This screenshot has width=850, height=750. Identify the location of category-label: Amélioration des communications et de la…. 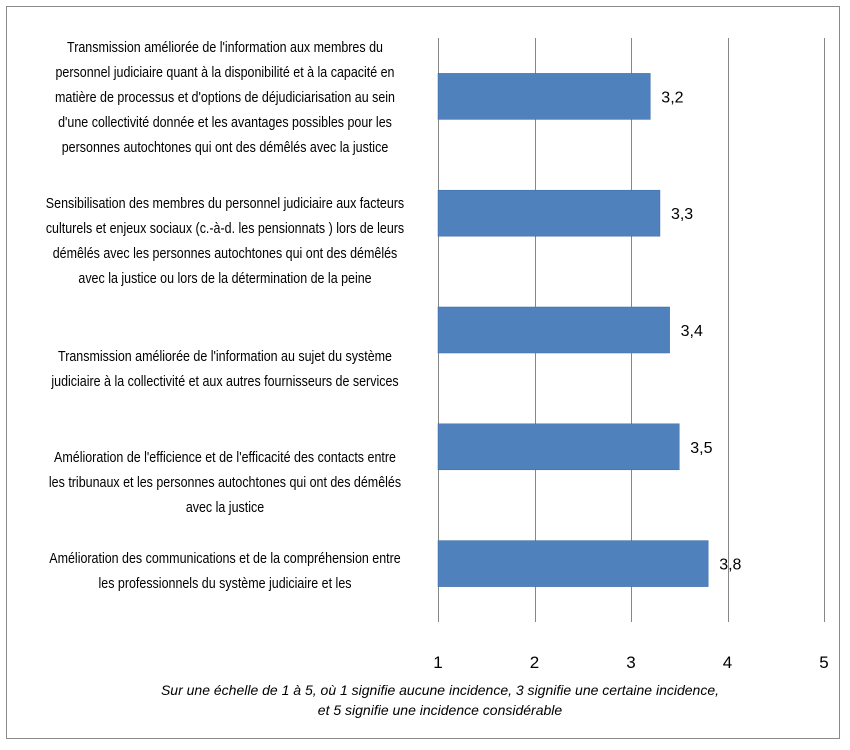
(225, 571).